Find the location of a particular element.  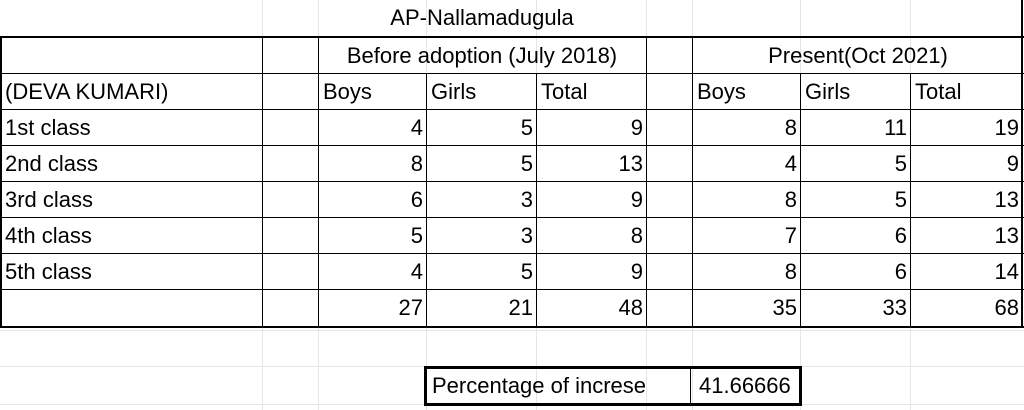

percentage-value: 41.66666 is located at coordinates (745, 385).